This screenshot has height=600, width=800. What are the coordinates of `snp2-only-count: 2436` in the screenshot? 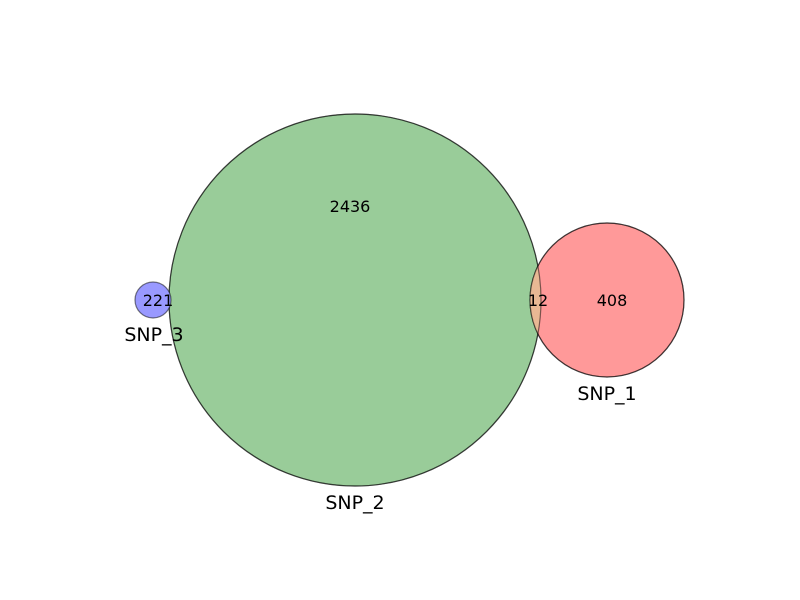 It's located at (350, 206).